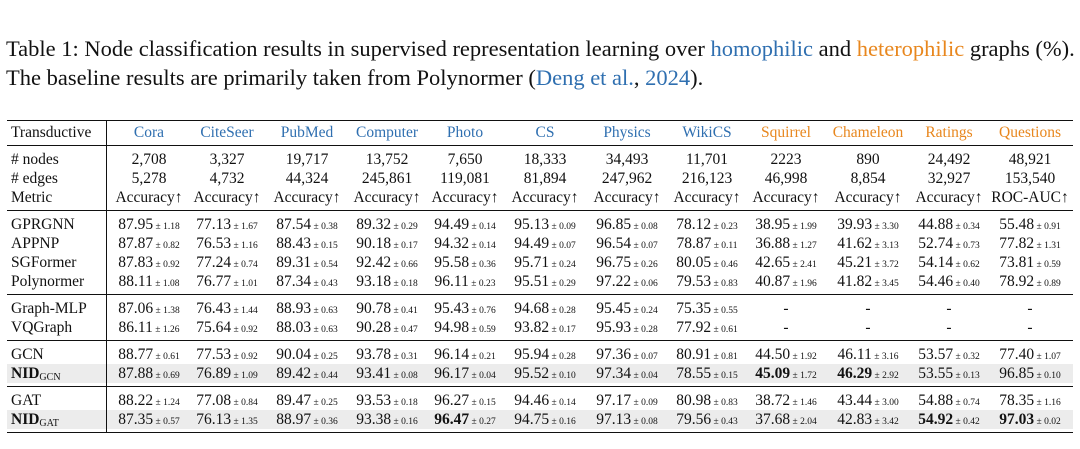 The height and width of the screenshot is (449, 1080). Describe the element at coordinates (562, 422) in the screenshot. I see `result-std: ± 0.16` at that location.